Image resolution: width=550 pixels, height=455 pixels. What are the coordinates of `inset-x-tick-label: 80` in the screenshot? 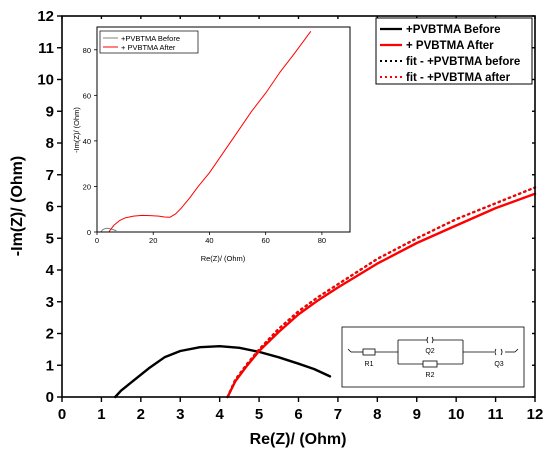 It's located at (322, 240).